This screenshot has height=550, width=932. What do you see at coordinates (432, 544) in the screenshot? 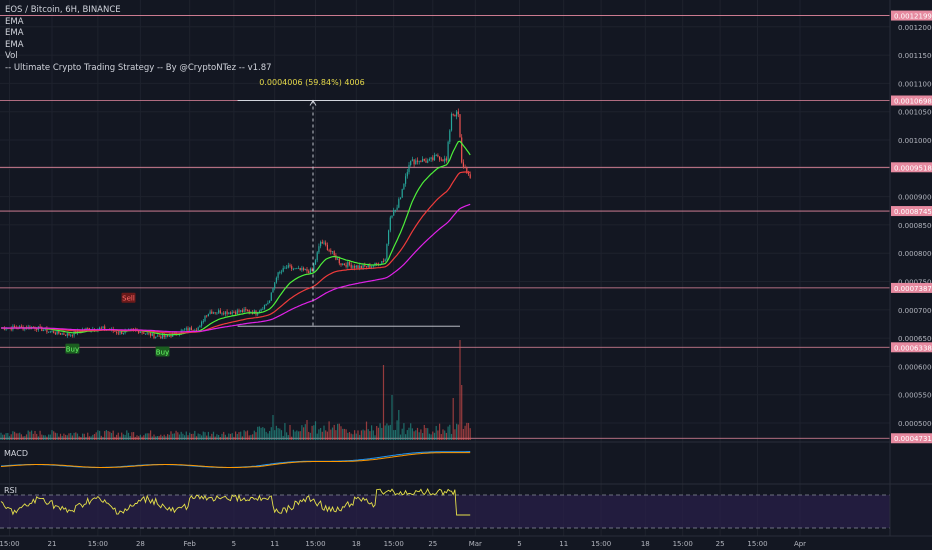
I see `time-tick-label: 25` at bounding box center [432, 544].